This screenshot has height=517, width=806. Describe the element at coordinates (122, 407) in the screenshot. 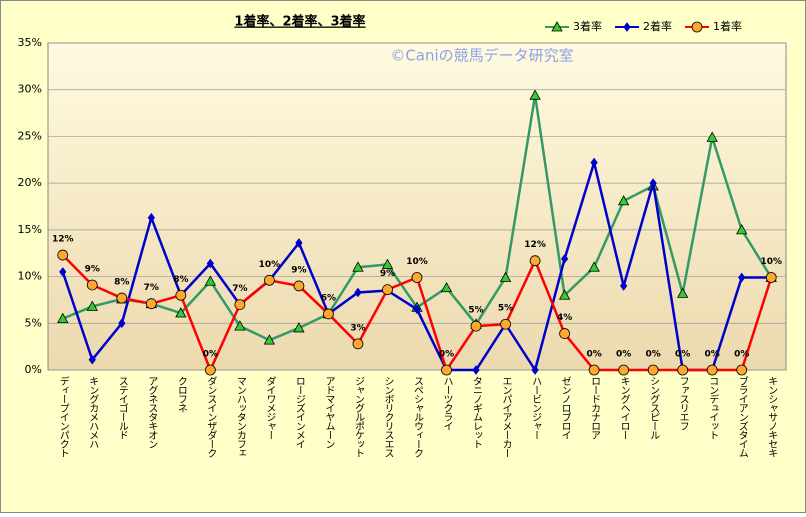

I see `x-tick-label: ステイゴールド` at that location.